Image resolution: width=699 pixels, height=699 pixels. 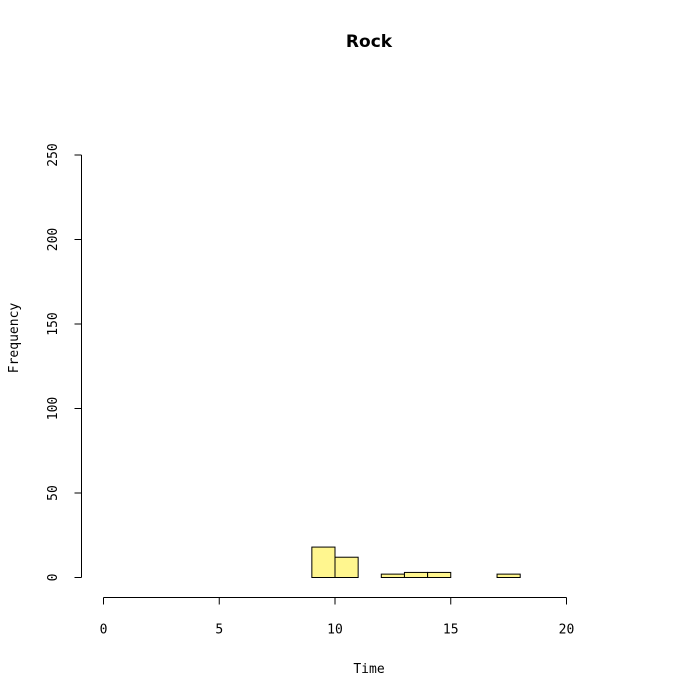 I want to click on x-axis-ticks: 0 5 10 15 20, so click(x=337, y=617).